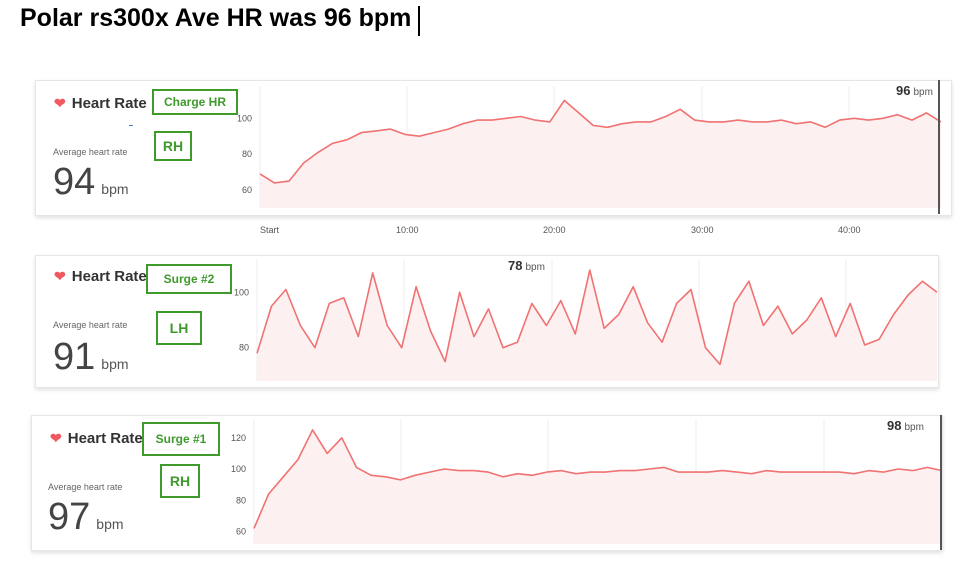 The image size is (969, 564). What do you see at coordinates (903, 90) in the screenshot?
I see `current-number: 96` at bounding box center [903, 90].